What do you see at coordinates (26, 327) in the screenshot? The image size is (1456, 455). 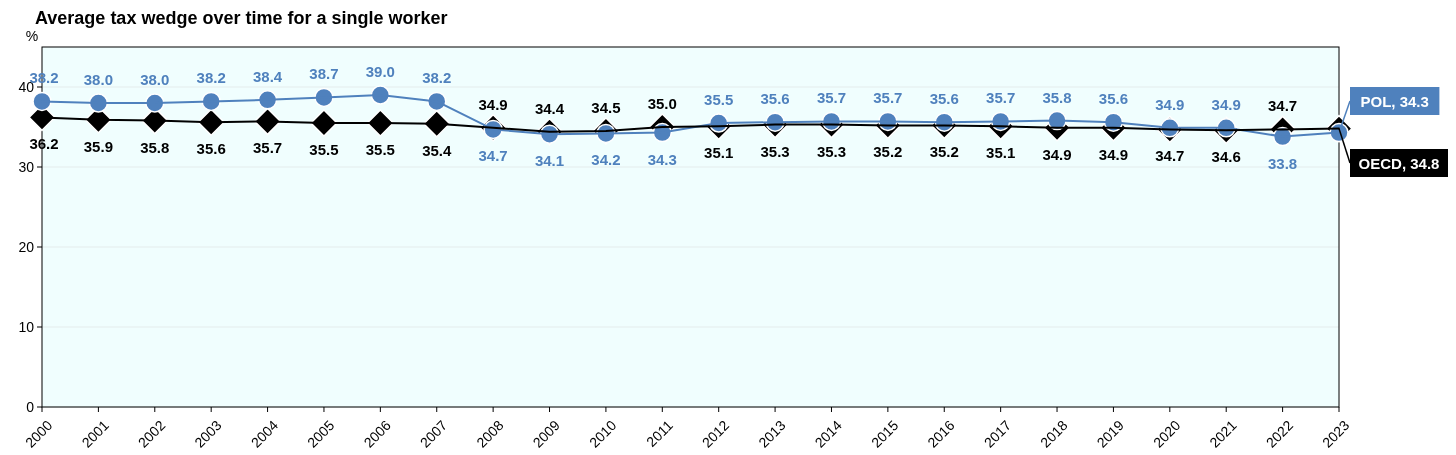 I see `y-tick-label: 10` at bounding box center [26, 327].